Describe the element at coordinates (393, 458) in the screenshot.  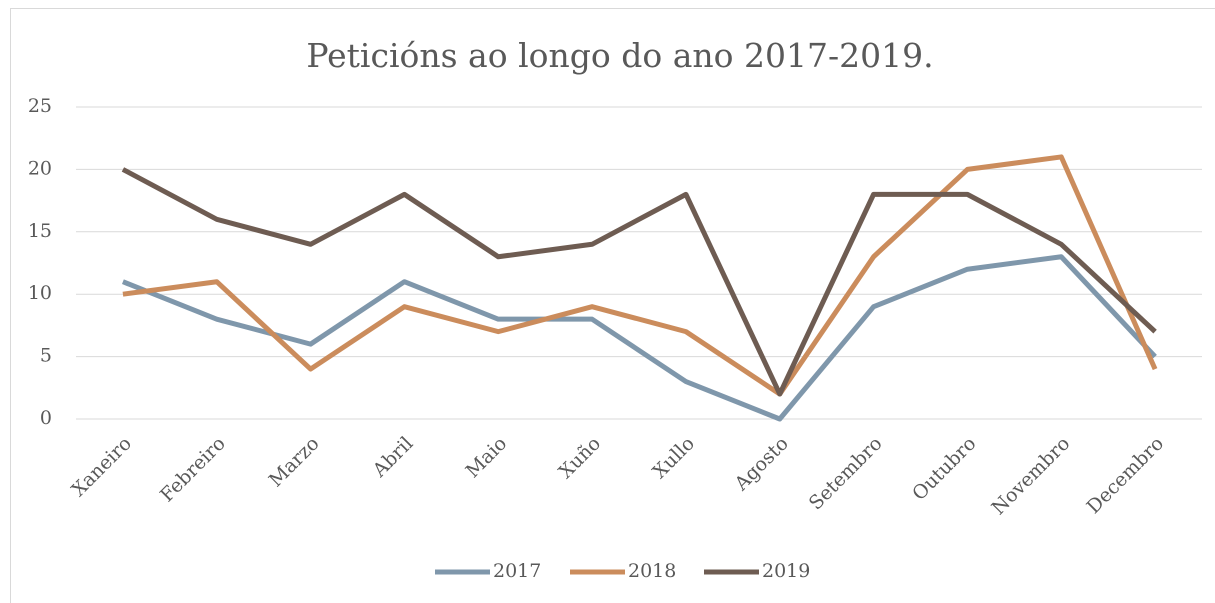
I see `x-tick-label: Abril` at that location.